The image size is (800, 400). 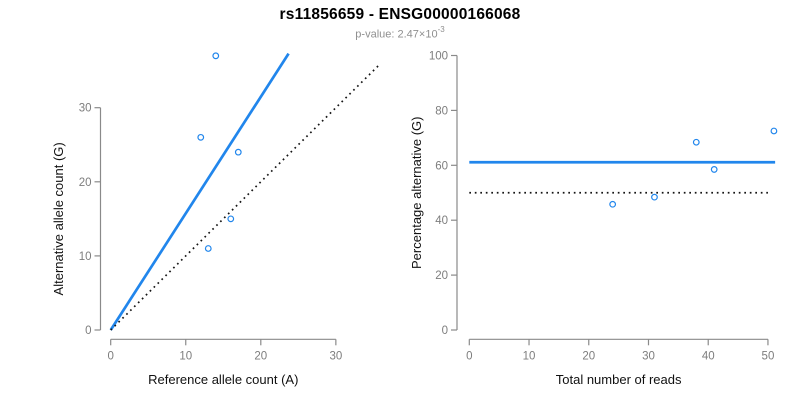 What do you see at coordinates (417, 34) in the screenshot?
I see `p-value-mantissa: 2.47×10` at bounding box center [417, 34].